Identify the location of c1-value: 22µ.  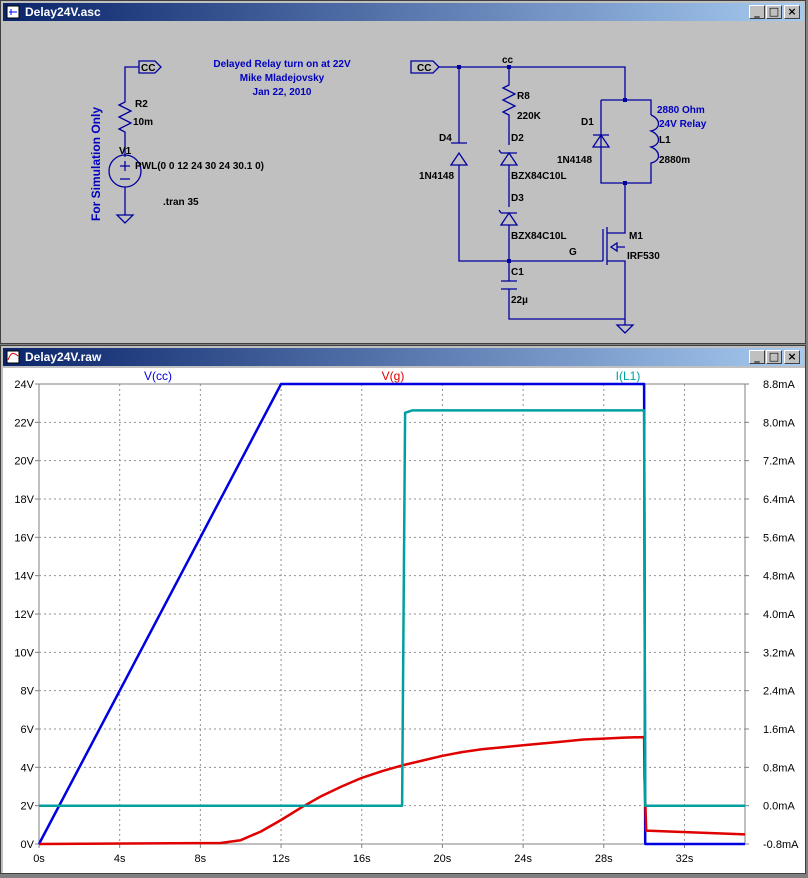
(519, 300).